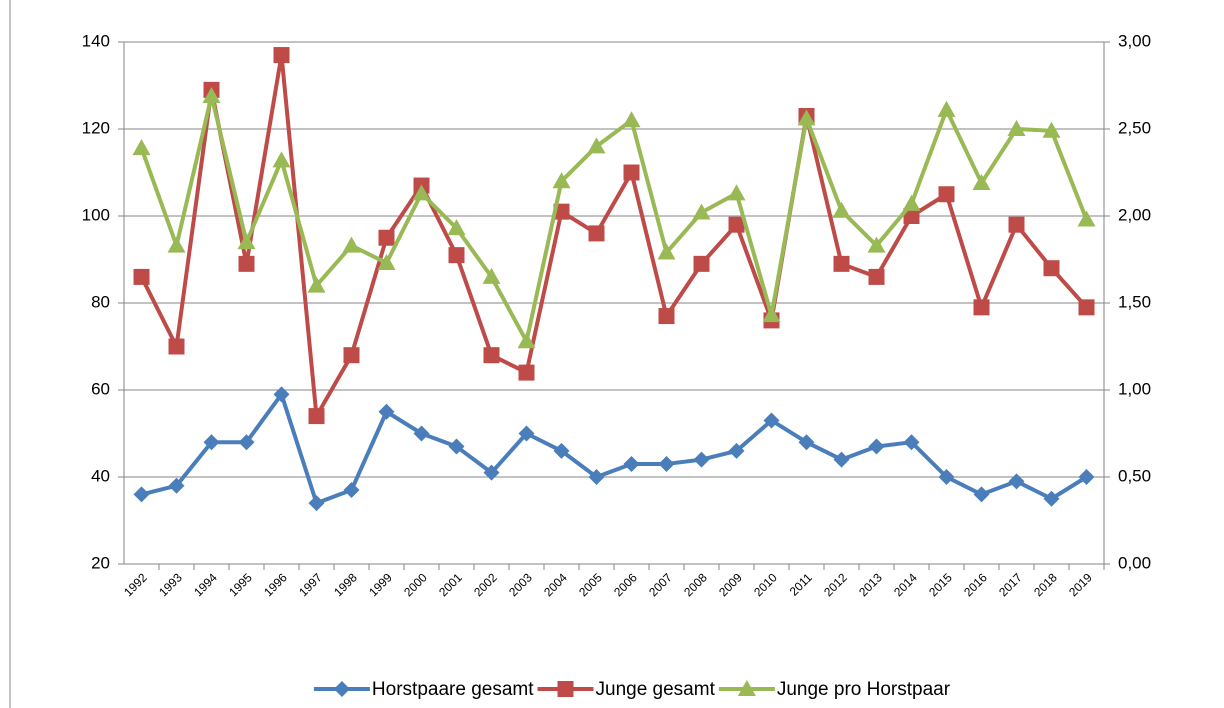 Image resolution: width=1224 pixels, height=708 pixels. I want to click on x-tick-label: 2009, so click(730, 584).